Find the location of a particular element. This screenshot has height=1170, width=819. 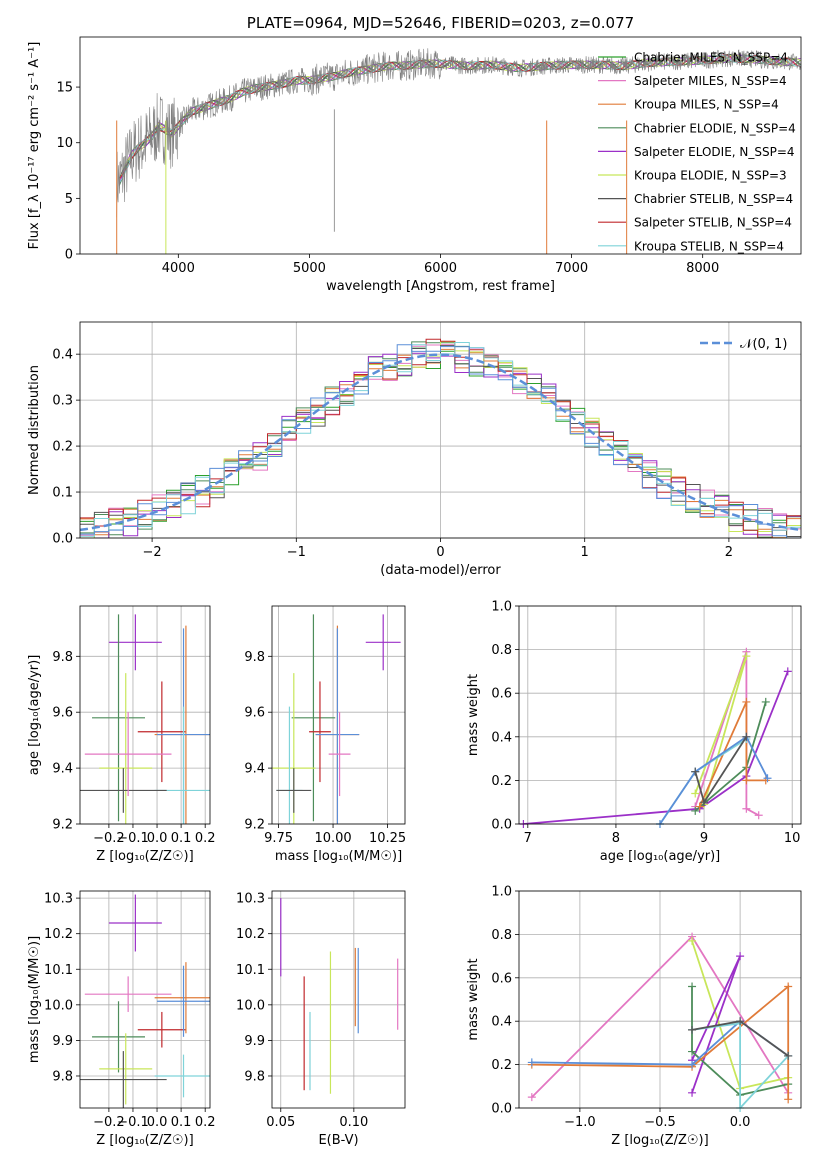

x-tick-label: 0 is located at coordinates (440, 552).